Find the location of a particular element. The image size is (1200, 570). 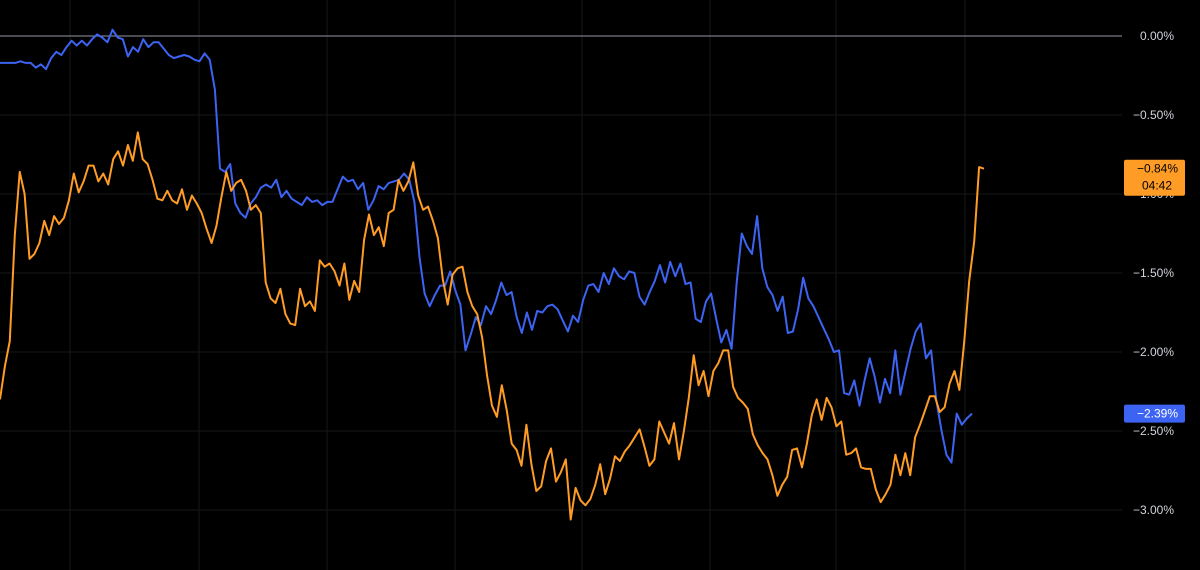

last-value-badge-blue is located at coordinates (1154, 413).